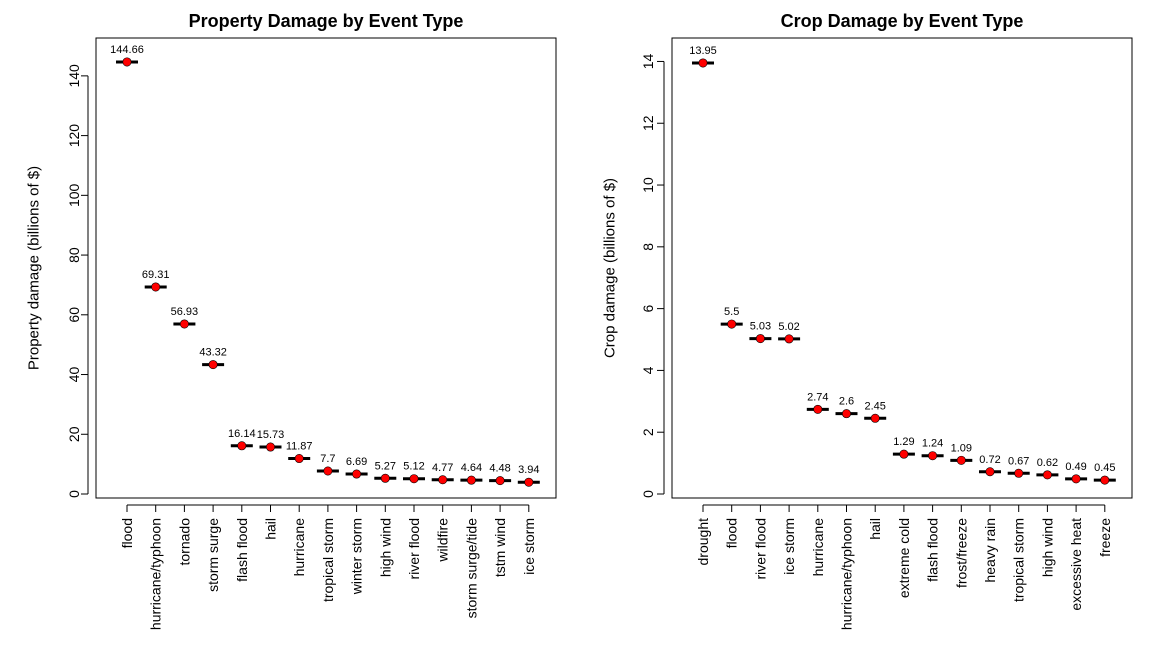 The image size is (1152, 672). Describe the element at coordinates (648, 432) in the screenshot. I see `y-tick-label: 2` at that location.